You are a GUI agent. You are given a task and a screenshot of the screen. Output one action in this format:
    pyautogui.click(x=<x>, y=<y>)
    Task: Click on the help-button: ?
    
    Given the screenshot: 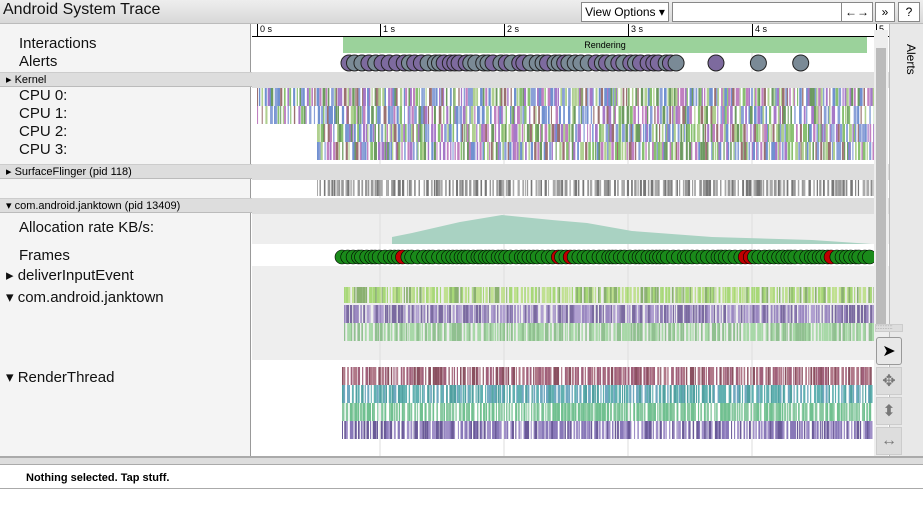 What is the action you would take?
    pyautogui.click(x=909, y=12)
    